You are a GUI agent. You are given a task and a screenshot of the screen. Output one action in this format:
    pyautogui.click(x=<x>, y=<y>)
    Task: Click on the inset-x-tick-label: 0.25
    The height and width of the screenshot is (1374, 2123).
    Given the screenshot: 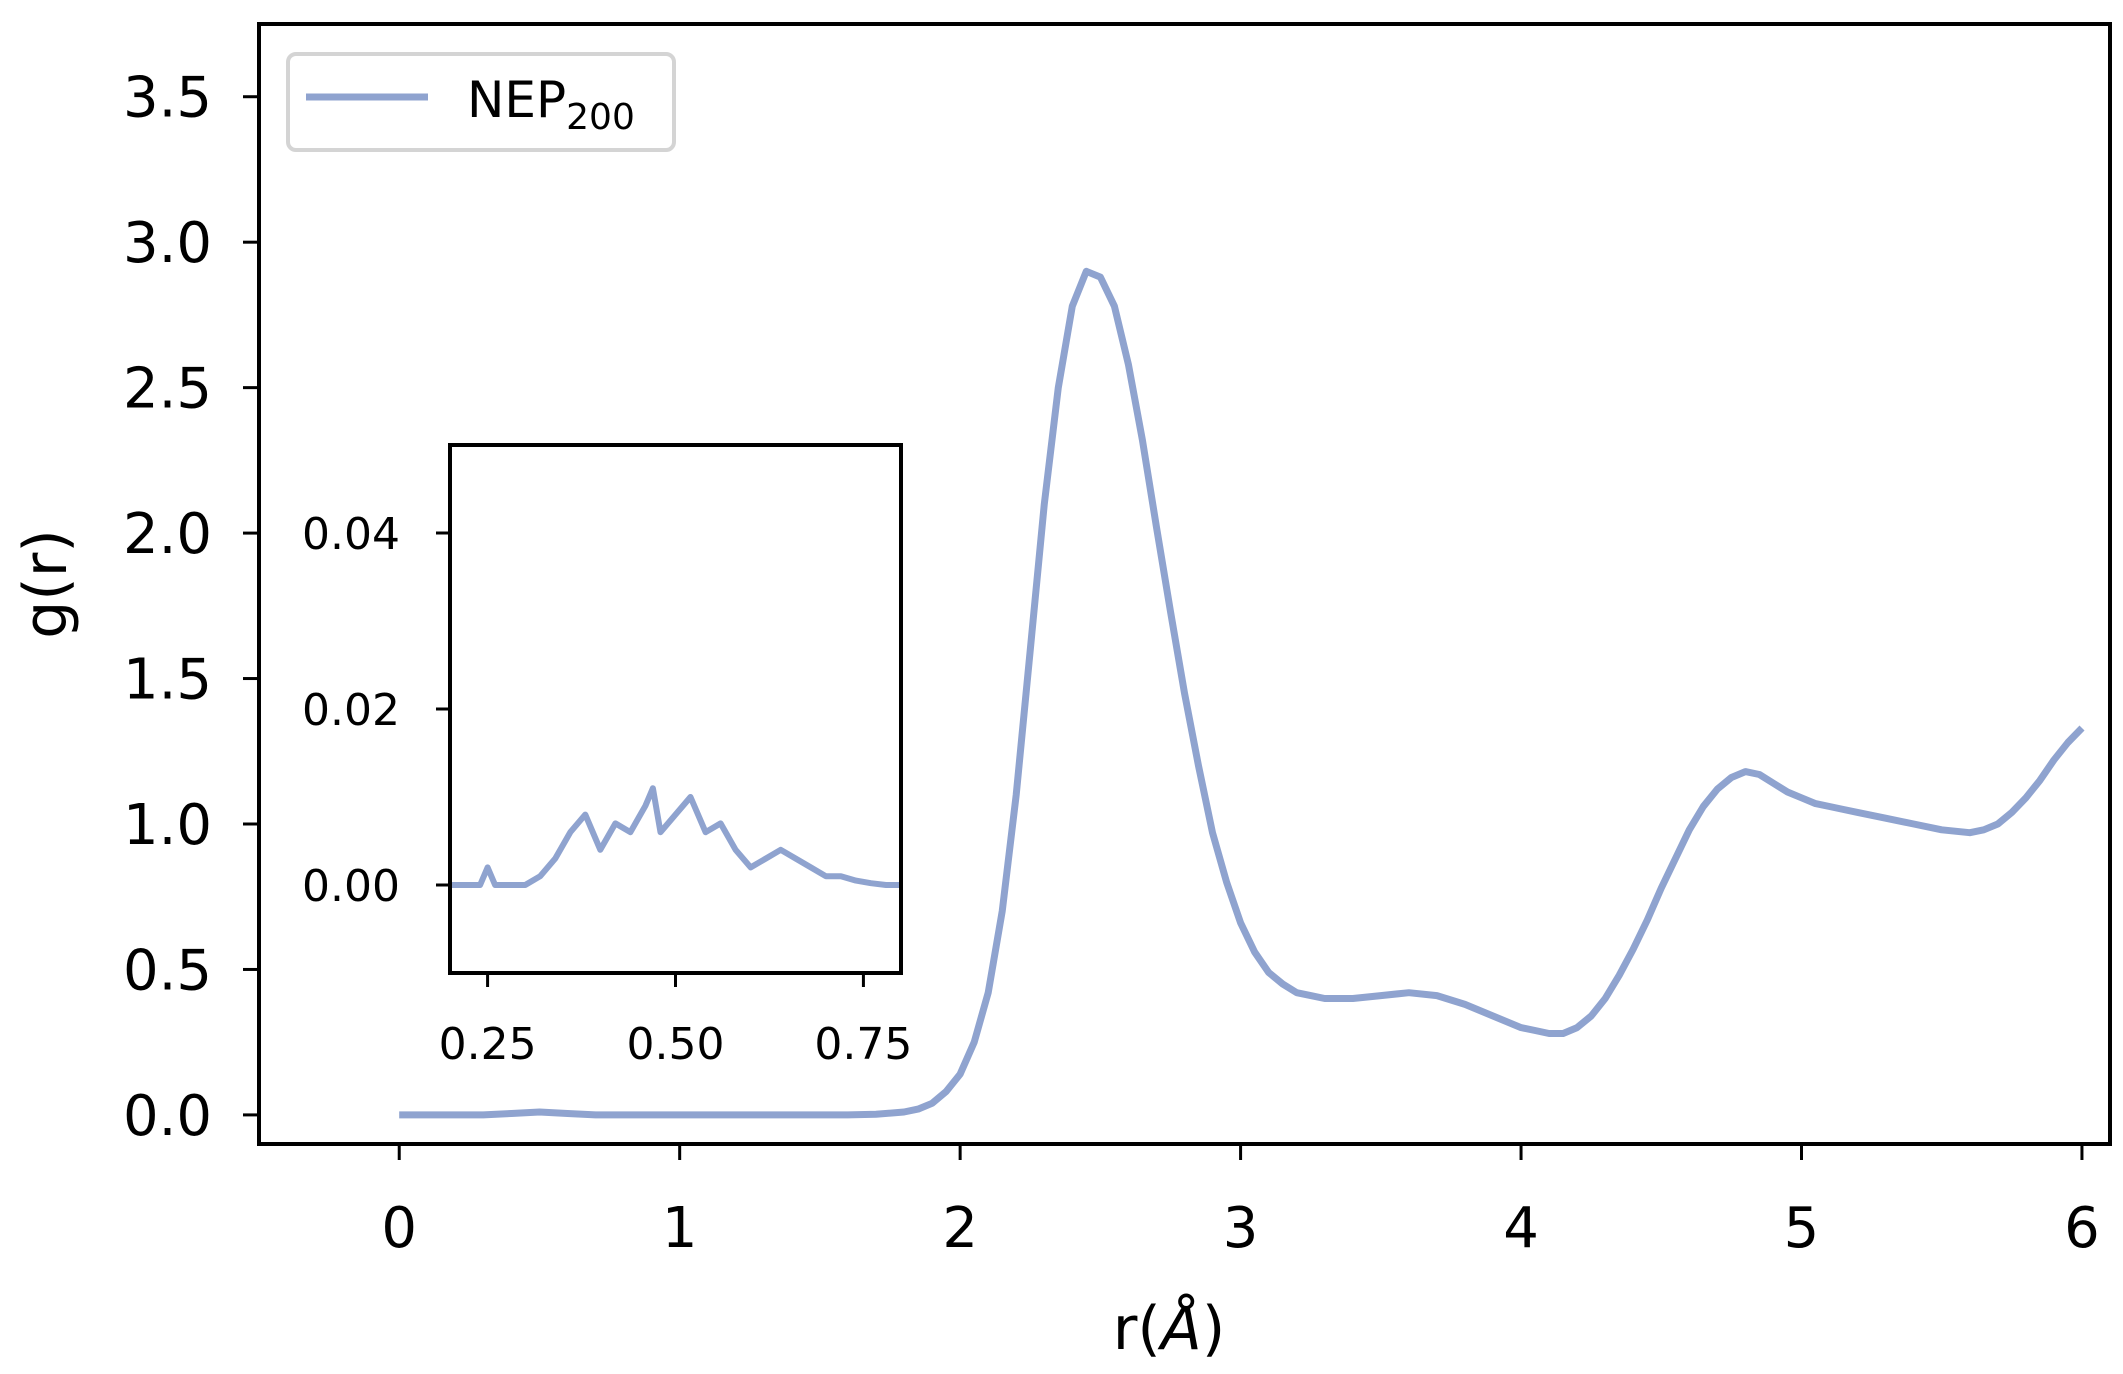 What is the action you would take?
    pyautogui.click(x=488, y=1044)
    